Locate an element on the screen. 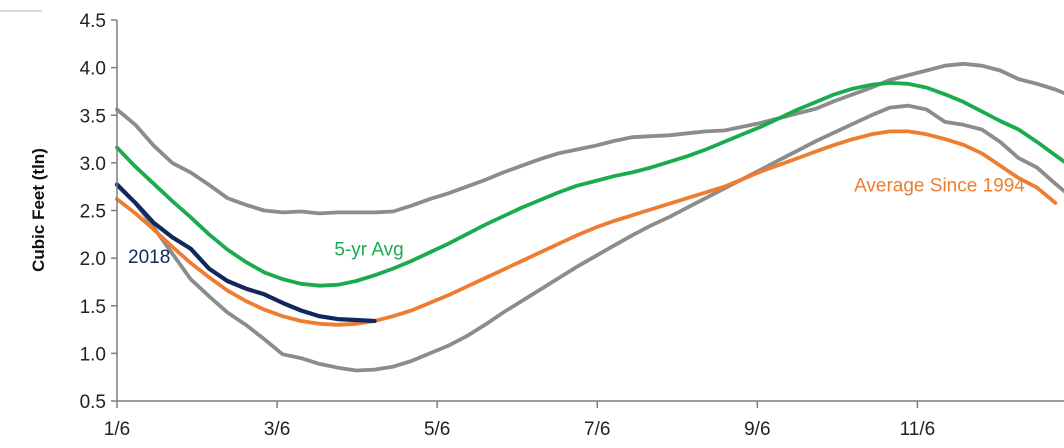  x-tick-label: 9/6 is located at coordinates (757, 429).